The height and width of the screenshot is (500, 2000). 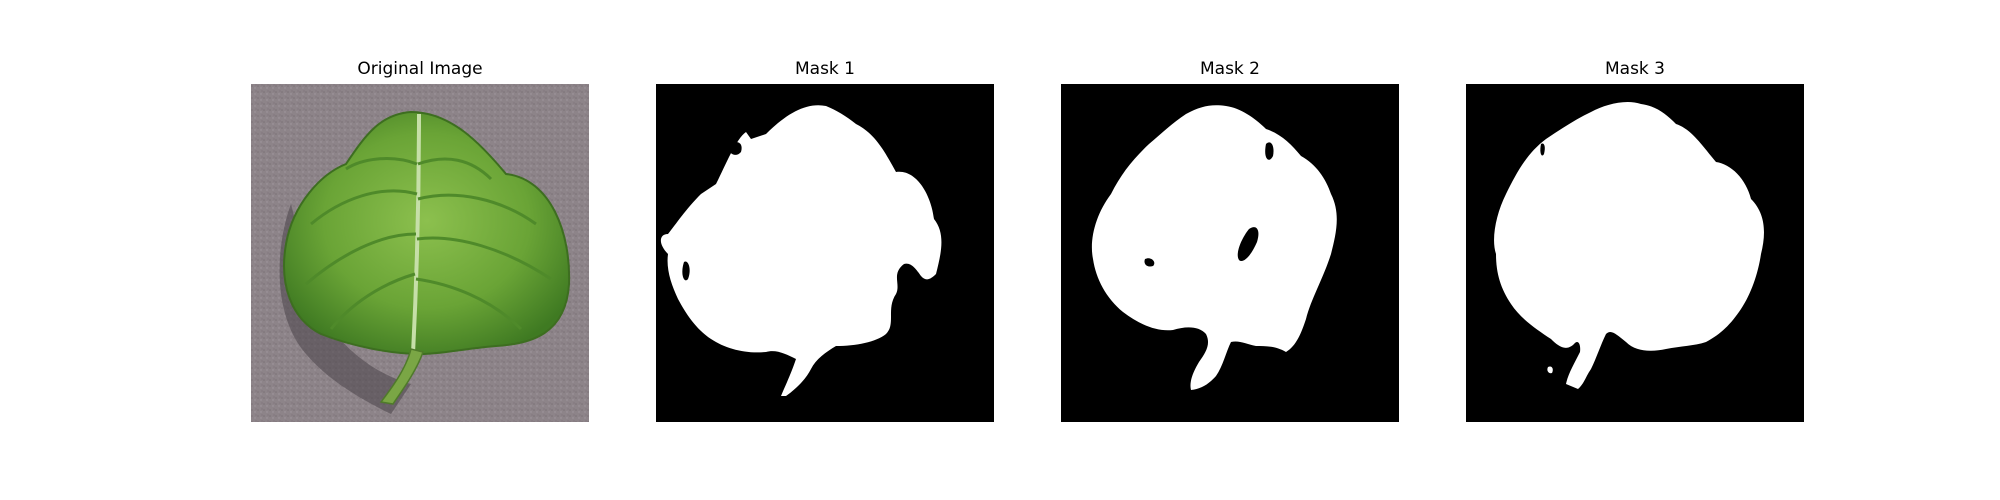 What do you see at coordinates (1229, 69) in the screenshot?
I see `panel-title: Mask 2` at bounding box center [1229, 69].